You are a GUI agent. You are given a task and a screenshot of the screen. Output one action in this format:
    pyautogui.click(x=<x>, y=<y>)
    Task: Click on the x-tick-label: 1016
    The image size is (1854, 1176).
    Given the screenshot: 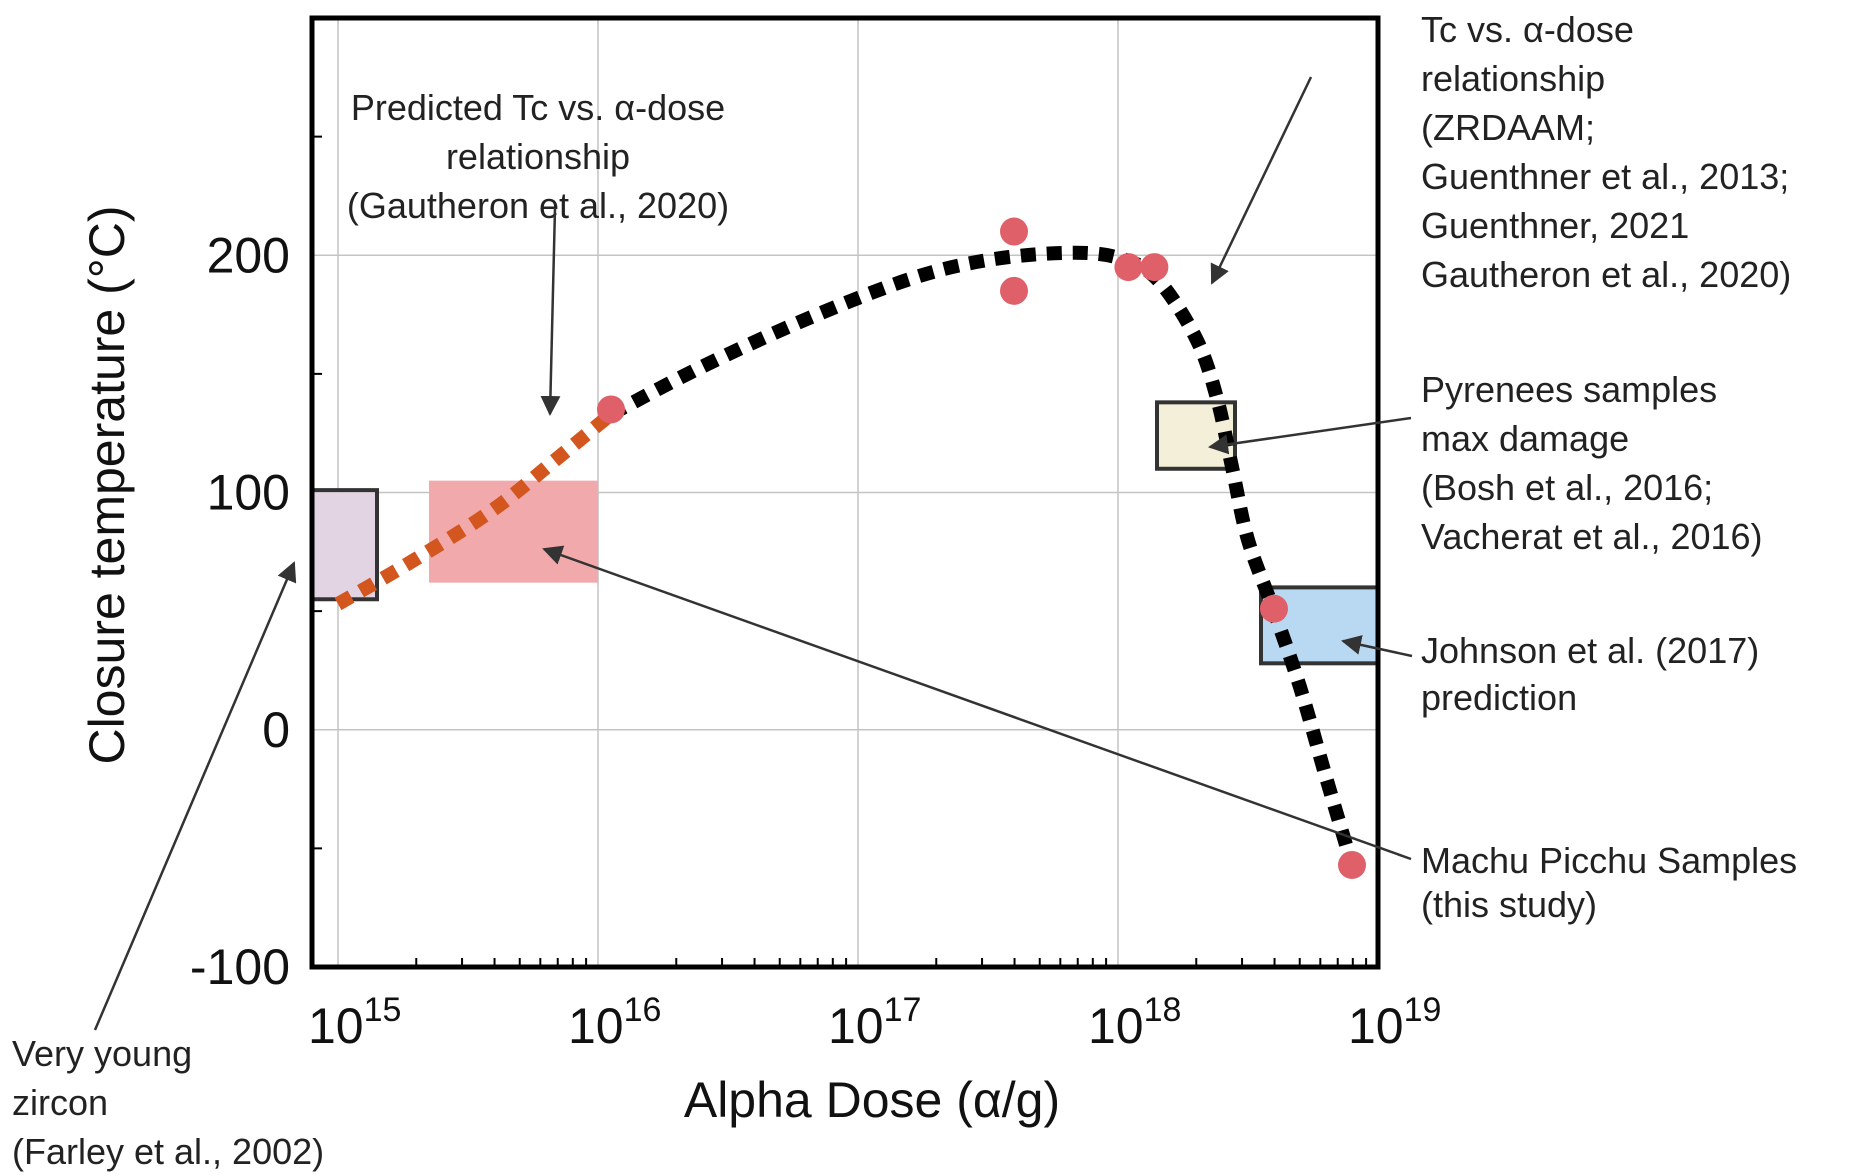 What is the action you would take?
    pyautogui.click(x=614, y=1022)
    